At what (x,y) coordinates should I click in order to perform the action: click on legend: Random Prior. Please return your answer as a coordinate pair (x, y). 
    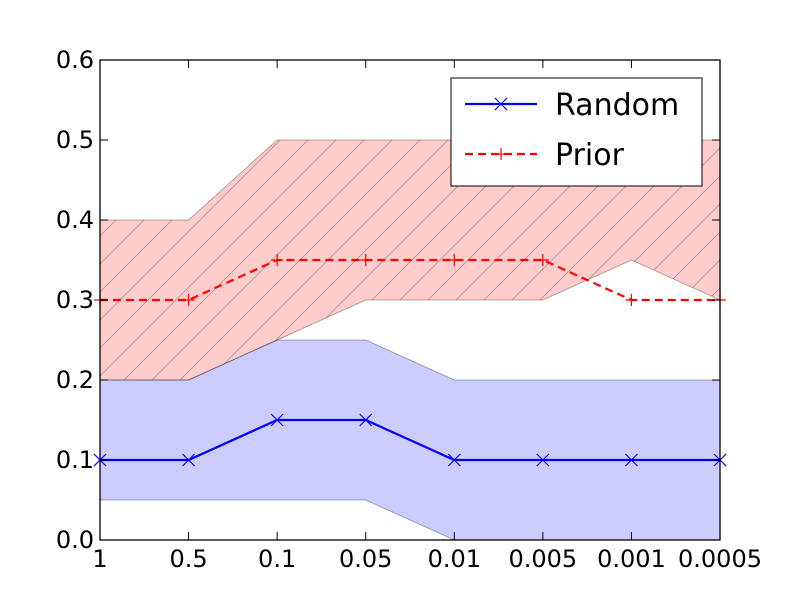
    Looking at the image, I should click on (576, 132).